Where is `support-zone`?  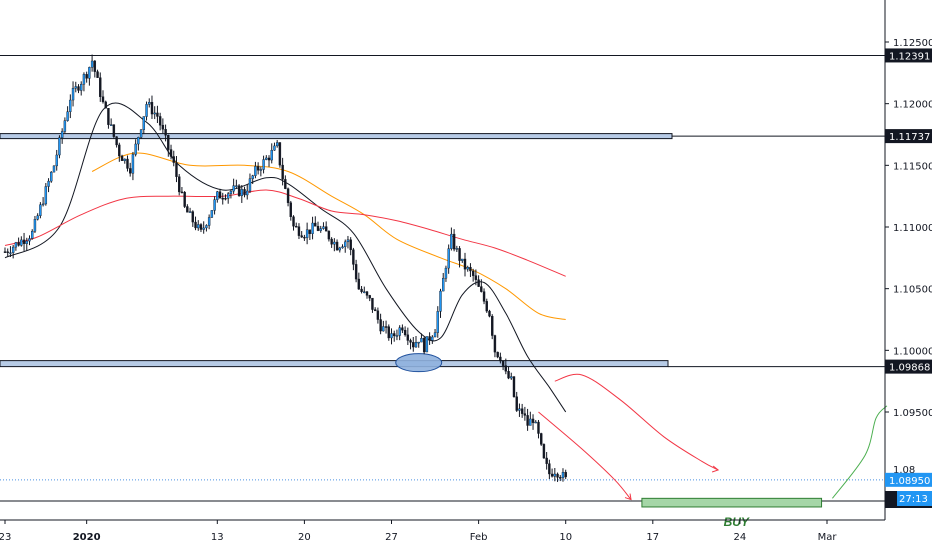 support-zone is located at coordinates (334, 364).